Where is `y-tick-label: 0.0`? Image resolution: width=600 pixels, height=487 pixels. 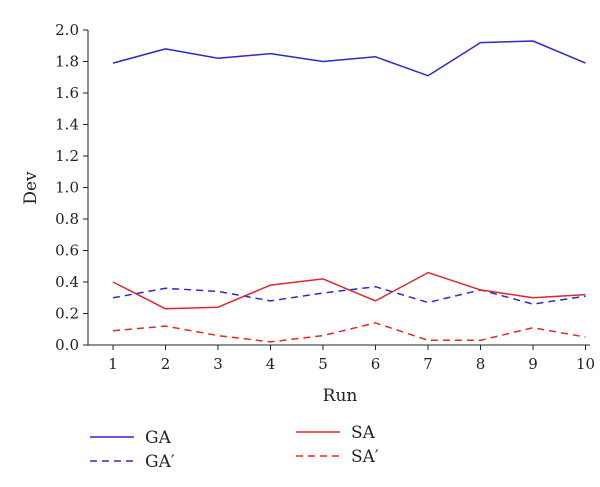
y-tick-label: 0.0 is located at coordinates (67, 345).